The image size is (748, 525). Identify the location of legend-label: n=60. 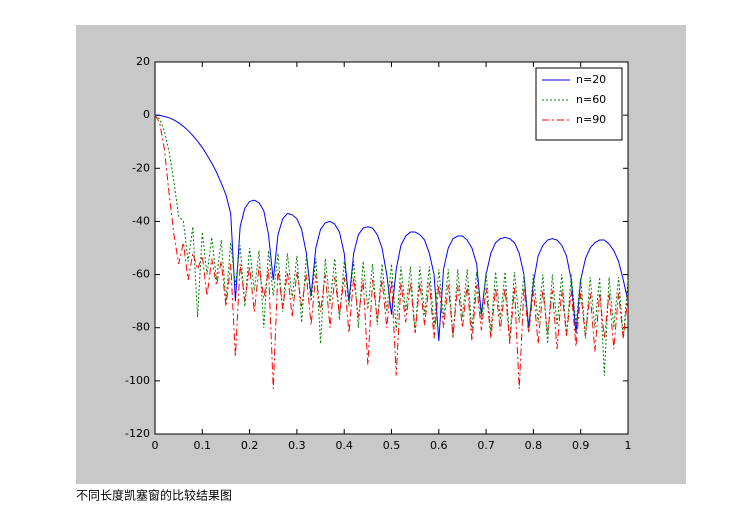
(591, 99).